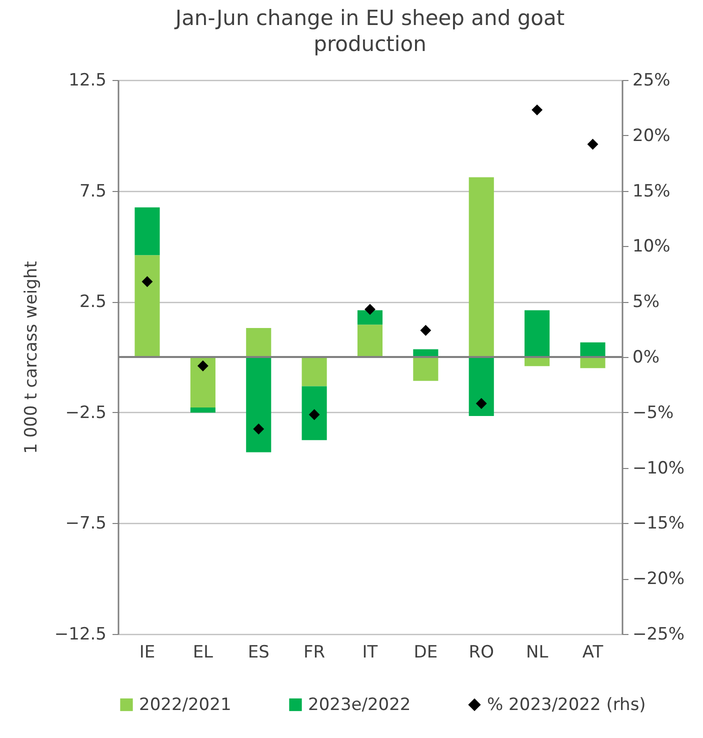 The height and width of the screenshot is (738, 703). Describe the element at coordinates (85, 524) in the screenshot. I see `y-tick-label: −7.5` at that location.